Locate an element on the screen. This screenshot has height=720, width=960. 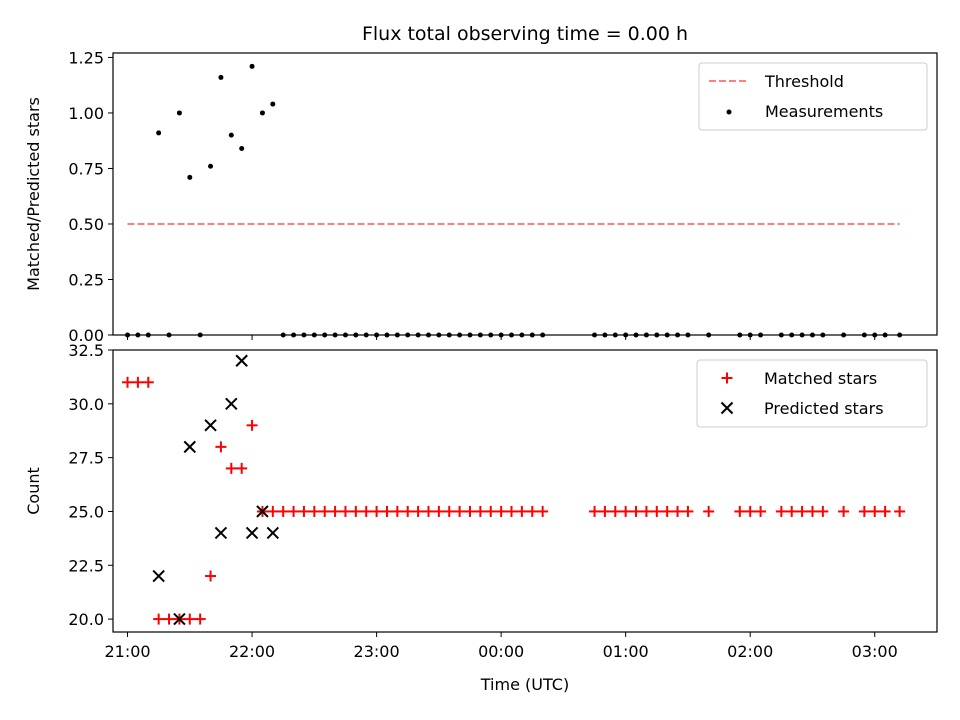
predicted-stars-layer is located at coordinates (216, 490).